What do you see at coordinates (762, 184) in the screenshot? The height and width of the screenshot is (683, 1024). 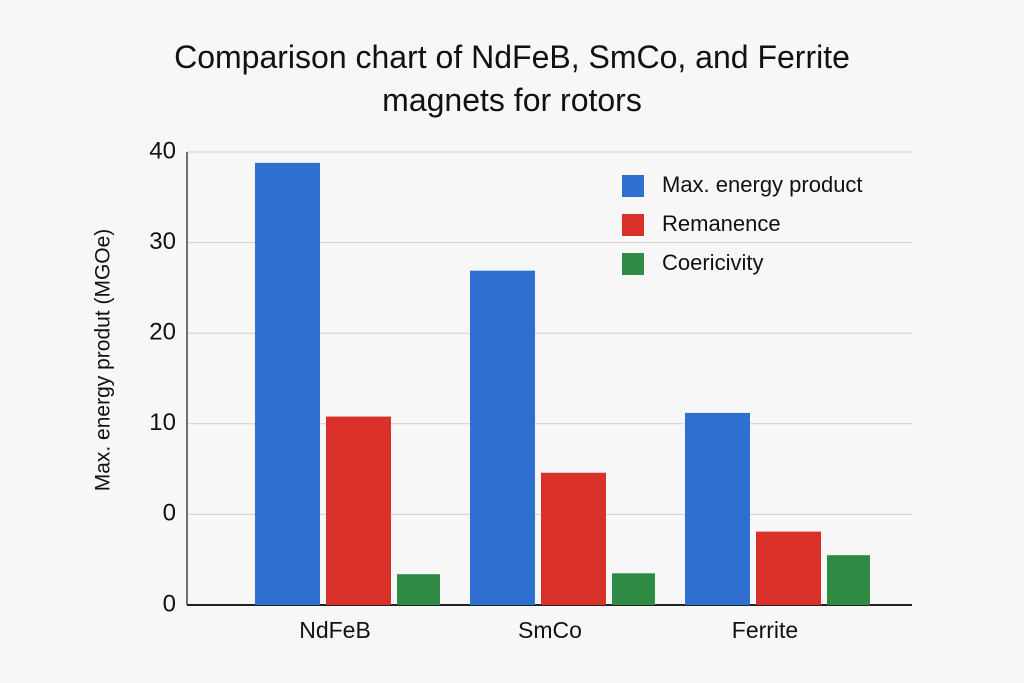 I see `legend-label: Max. energy product` at bounding box center [762, 184].